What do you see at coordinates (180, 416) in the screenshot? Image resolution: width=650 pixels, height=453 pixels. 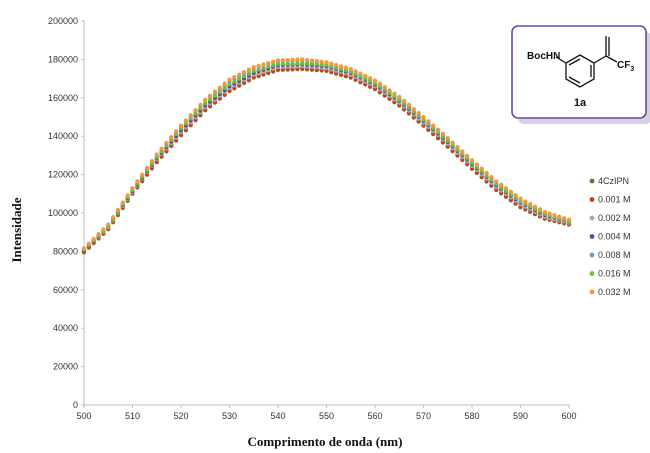 I see `x-tick-label: 520` at bounding box center [180, 416].